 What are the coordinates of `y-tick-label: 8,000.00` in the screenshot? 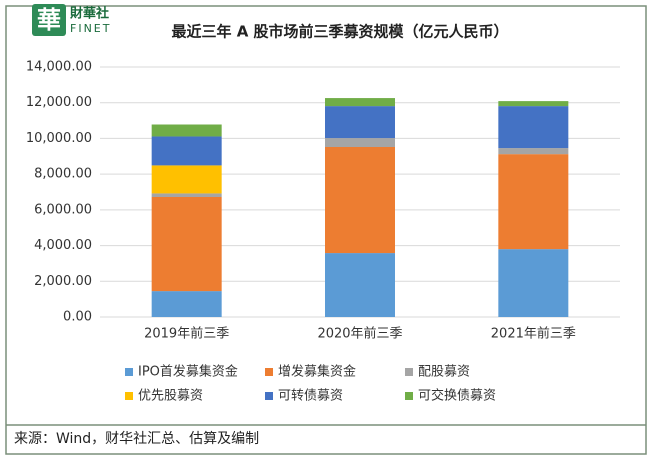 It's located at (63, 174).